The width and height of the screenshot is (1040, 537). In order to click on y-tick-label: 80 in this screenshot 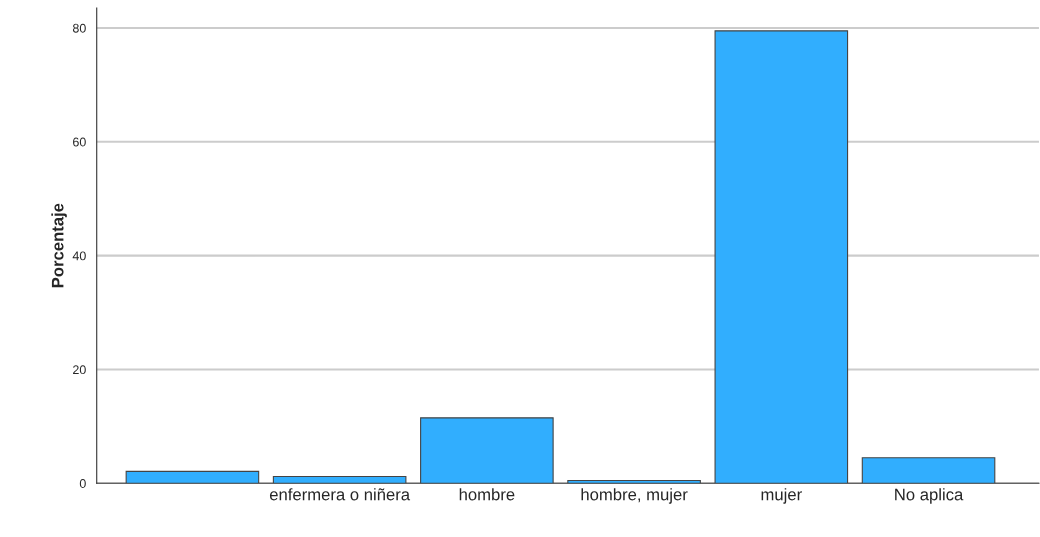, I will do `click(79, 28)`.